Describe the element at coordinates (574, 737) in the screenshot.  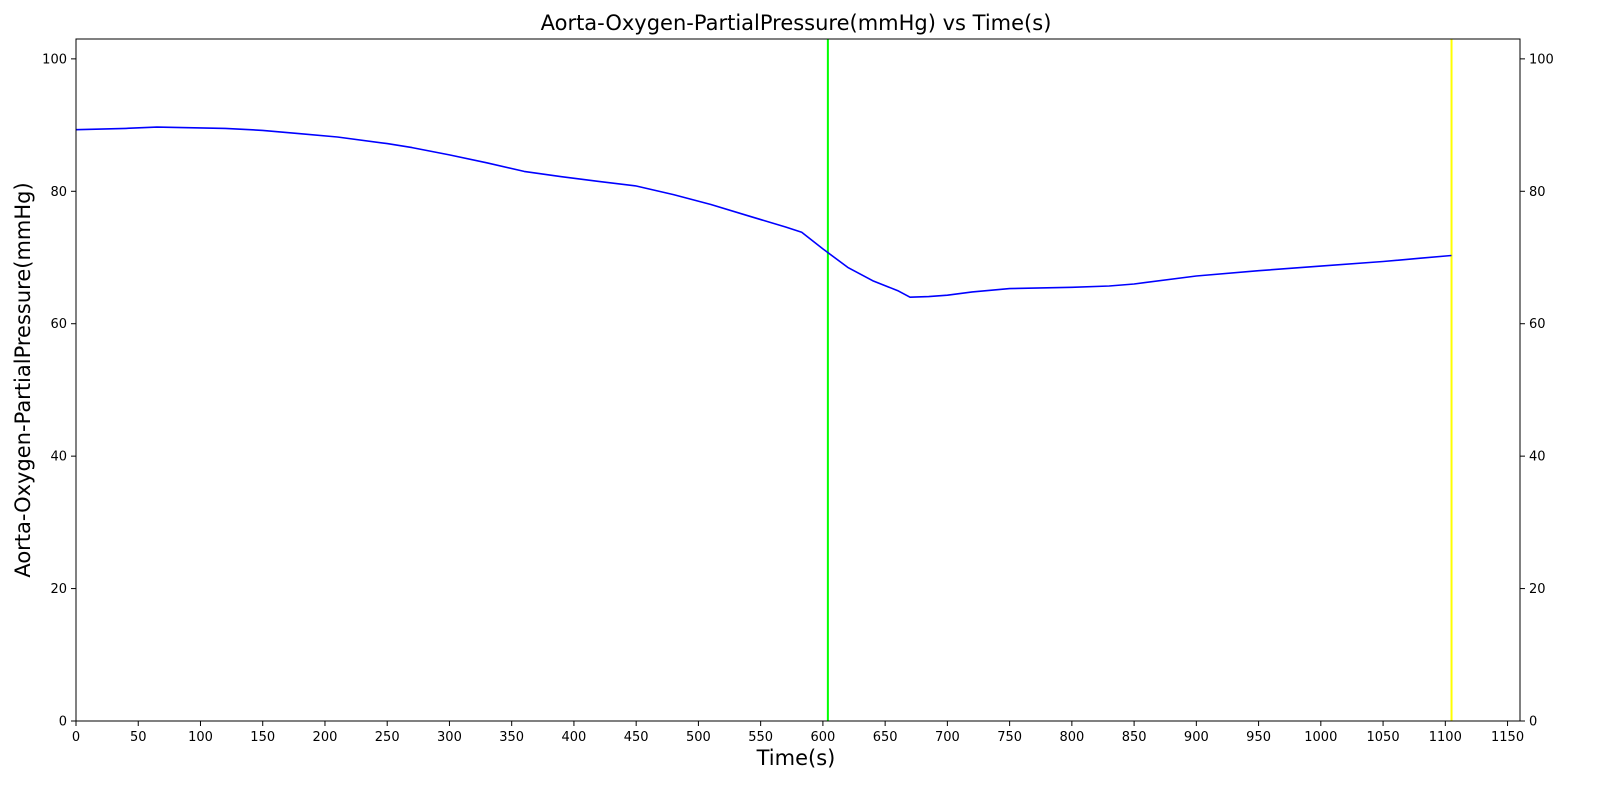
I see `x-tick-label: 400` at that location.